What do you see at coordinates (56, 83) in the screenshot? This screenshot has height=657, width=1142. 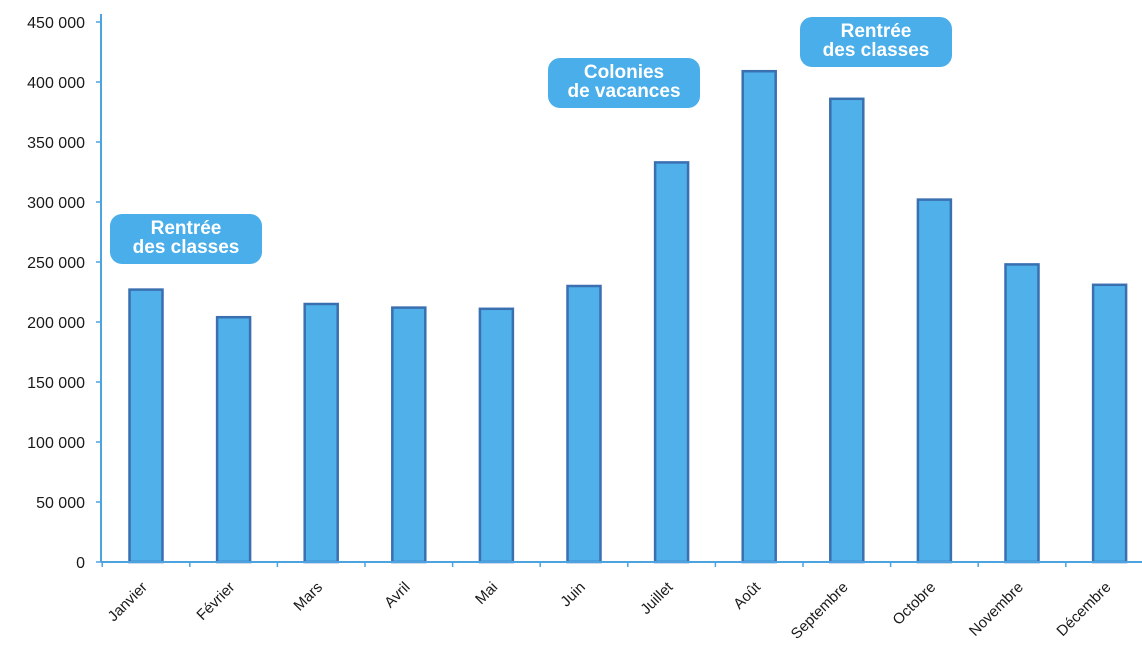 I see `y-tick-label: 400 000` at bounding box center [56, 83].